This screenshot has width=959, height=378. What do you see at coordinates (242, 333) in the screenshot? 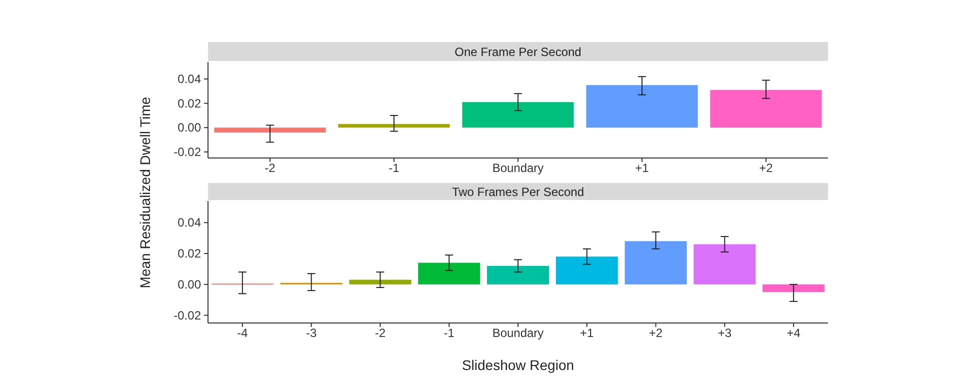
I see `x-tick-label: -4` at bounding box center [242, 333].